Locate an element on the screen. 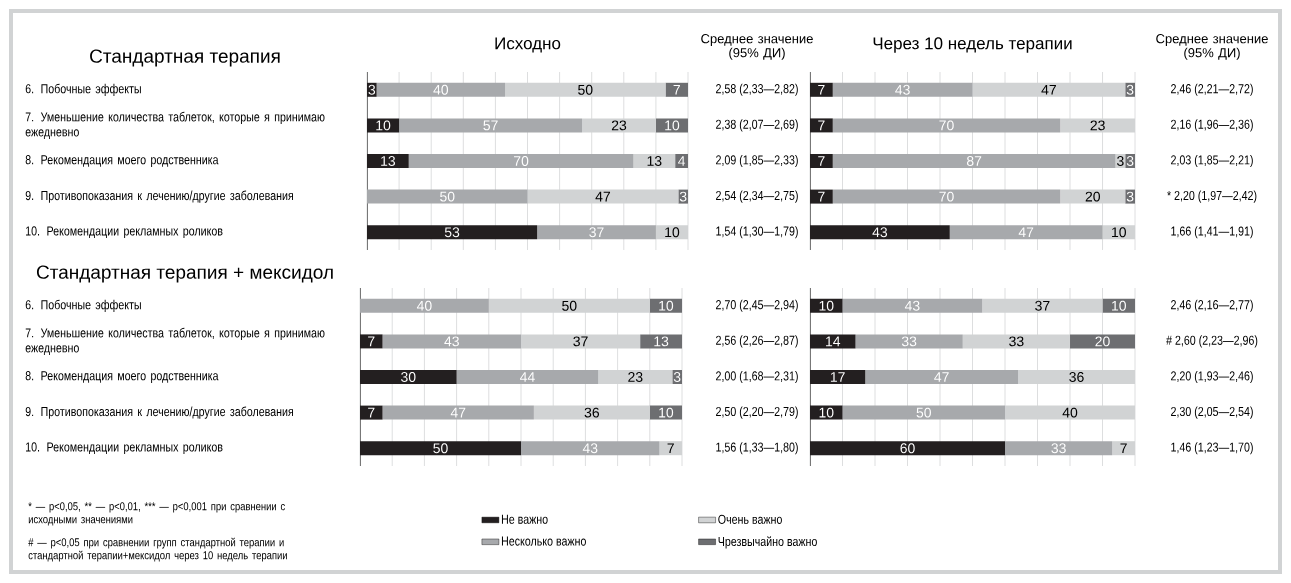 The image size is (1291, 583). data-label: 4 is located at coordinates (682, 161).